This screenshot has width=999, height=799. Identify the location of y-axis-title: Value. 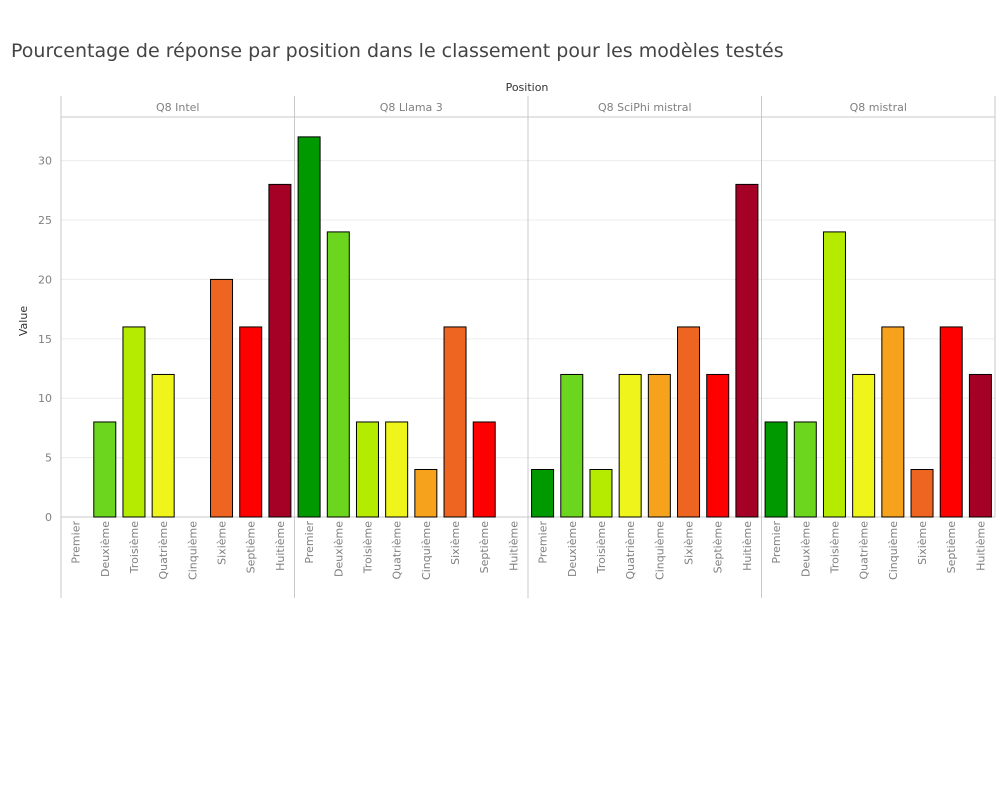
(23, 321).